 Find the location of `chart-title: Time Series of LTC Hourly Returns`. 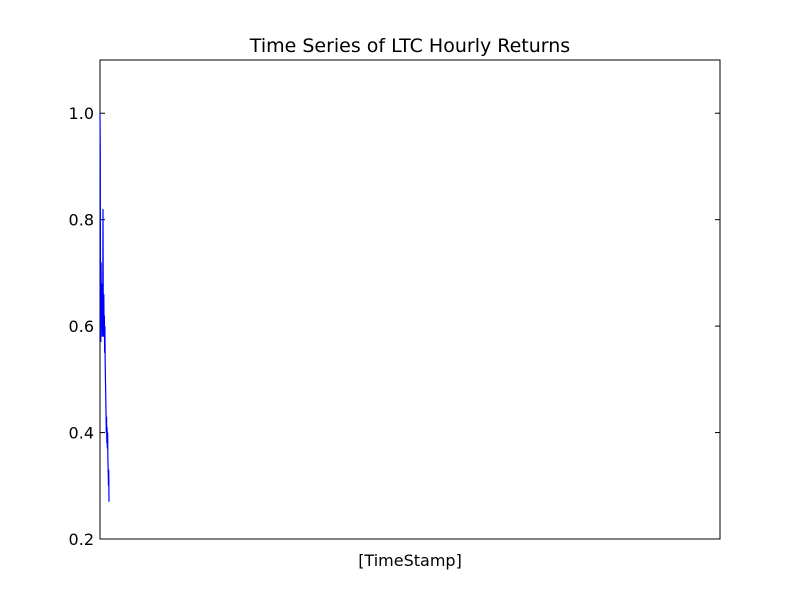

chart-title: Time Series of LTC Hourly Returns is located at coordinates (409, 46).